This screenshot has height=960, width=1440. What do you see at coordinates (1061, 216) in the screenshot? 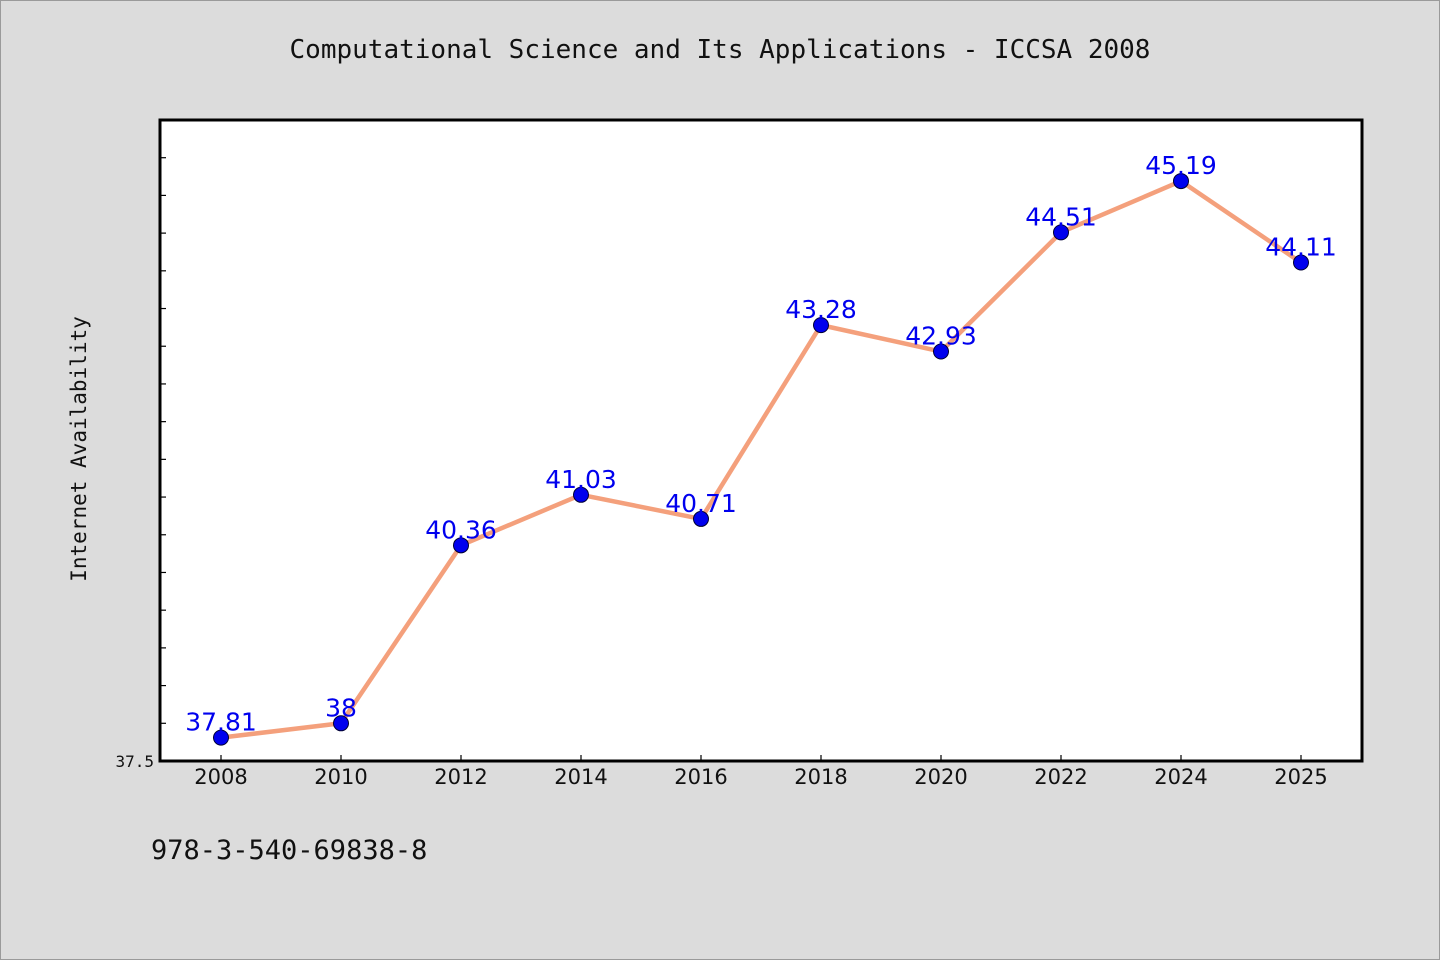
I see `data-label: 44.51` at bounding box center [1061, 216].